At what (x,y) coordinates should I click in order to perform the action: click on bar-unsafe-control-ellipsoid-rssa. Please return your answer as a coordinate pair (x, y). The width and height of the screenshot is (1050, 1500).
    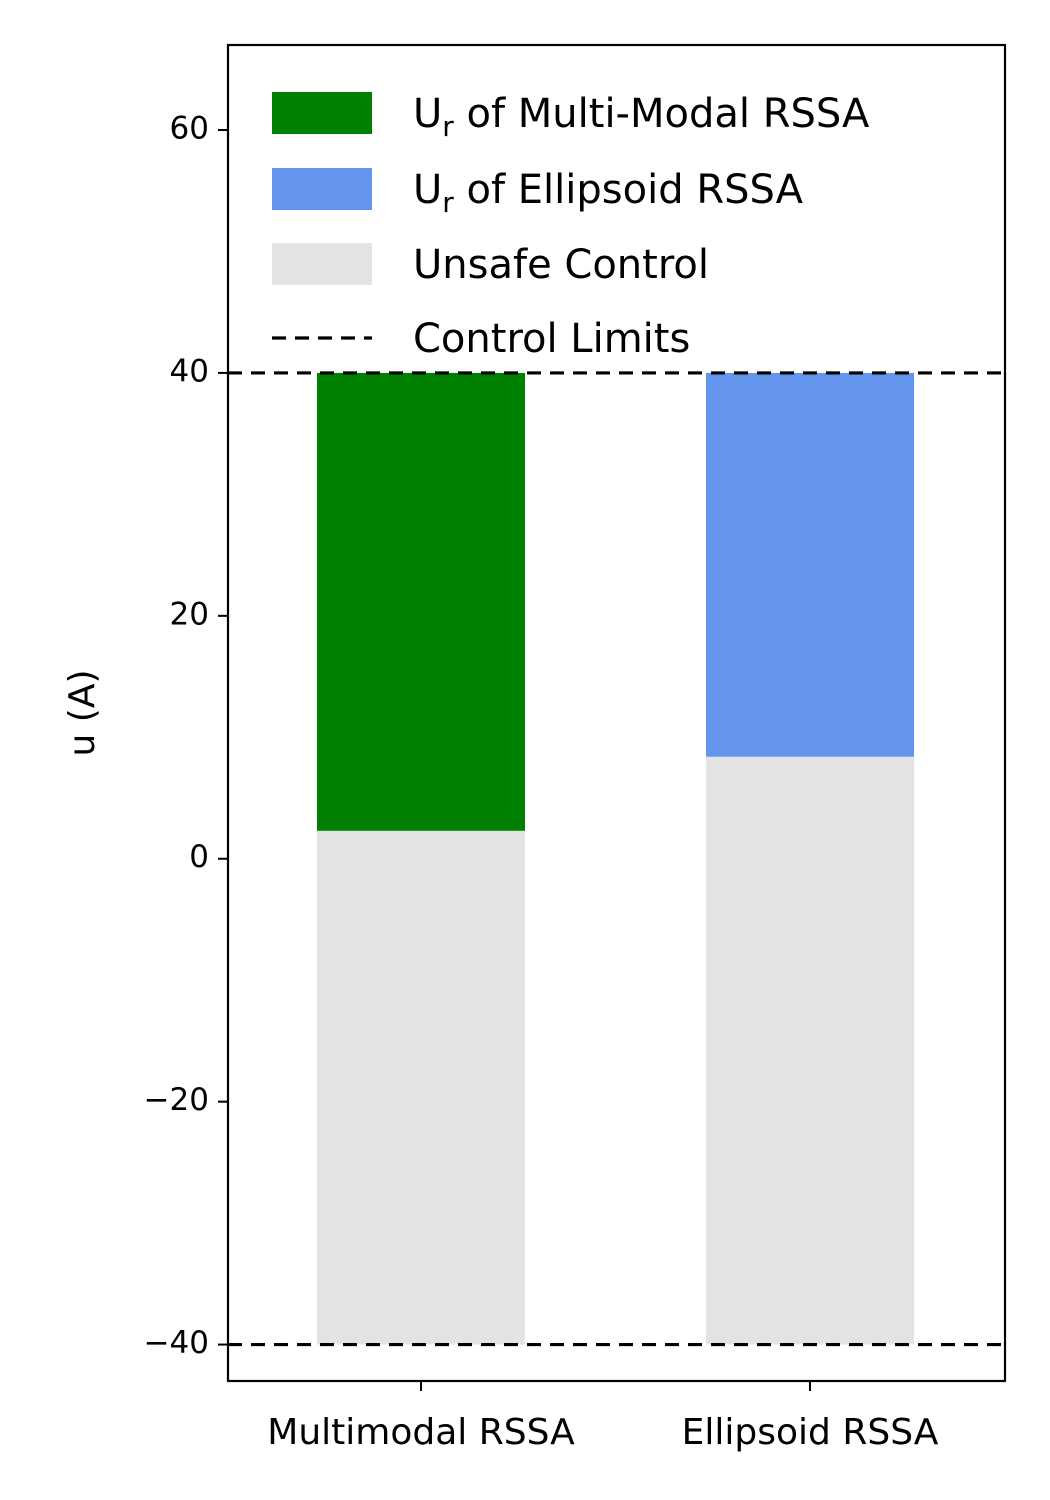
    Looking at the image, I should click on (810, 1050).